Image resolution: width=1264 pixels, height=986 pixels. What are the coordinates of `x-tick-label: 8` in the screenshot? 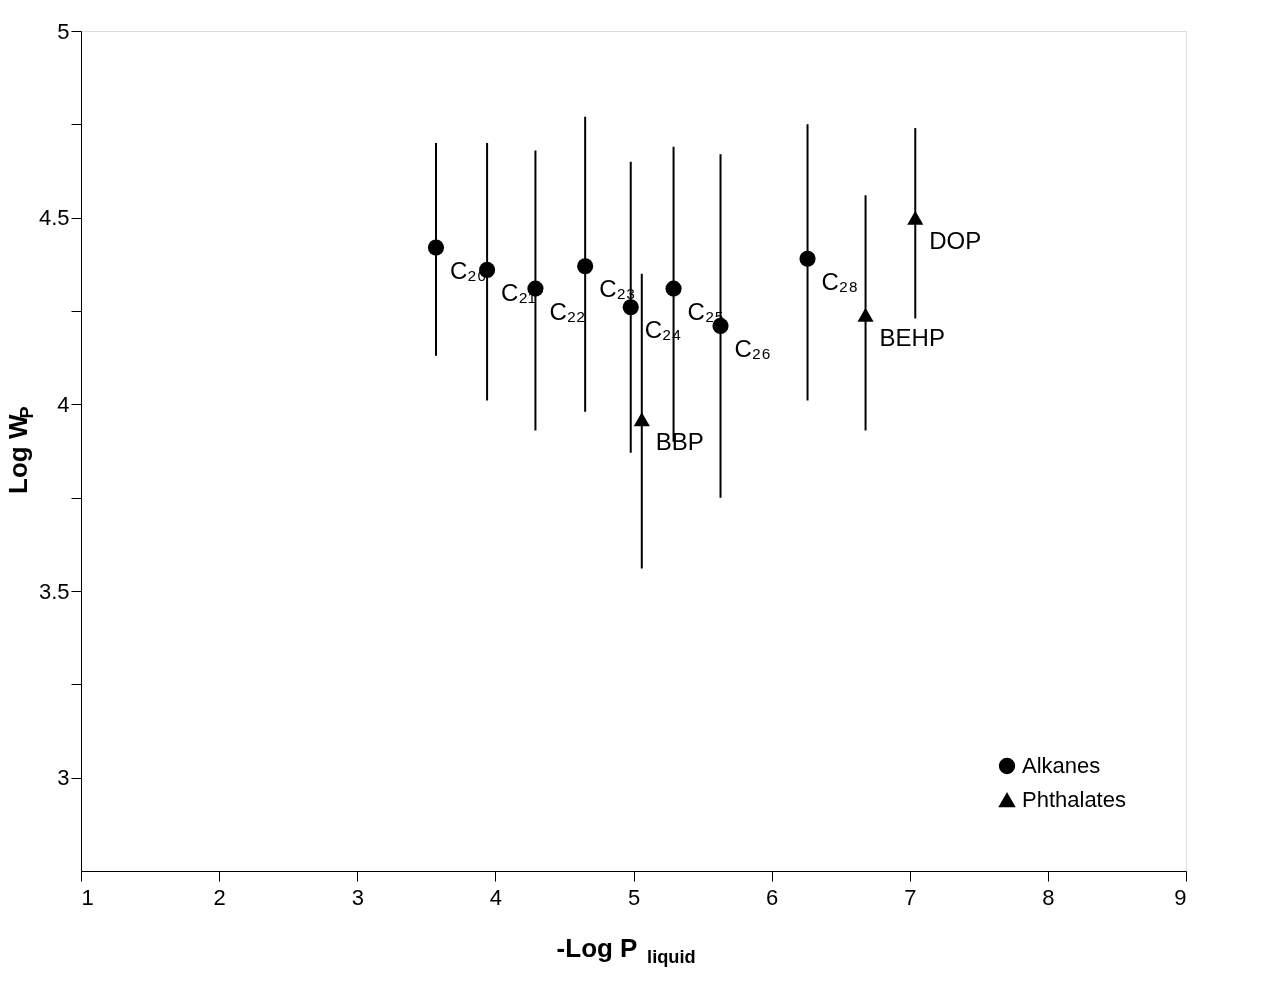 It's located at (1048, 897).